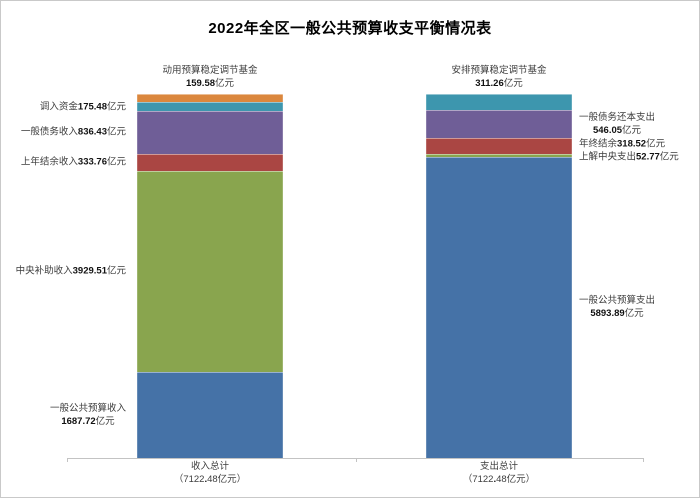  Describe the element at coordinates (617, 307) in the screenshot. I see `segment-label: 一般公共预算支出 5893.89亿元` at that location.